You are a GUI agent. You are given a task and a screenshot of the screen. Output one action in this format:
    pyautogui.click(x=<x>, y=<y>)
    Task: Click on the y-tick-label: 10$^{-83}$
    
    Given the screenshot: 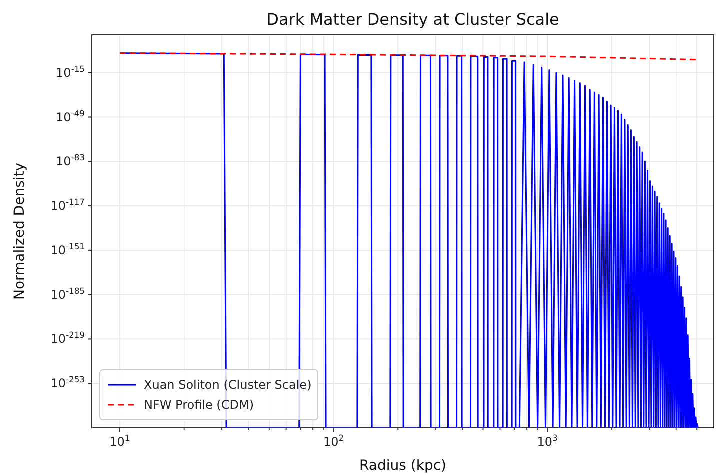 What is the action you would take?
    pyautogui.click(x=70, y=160)
    